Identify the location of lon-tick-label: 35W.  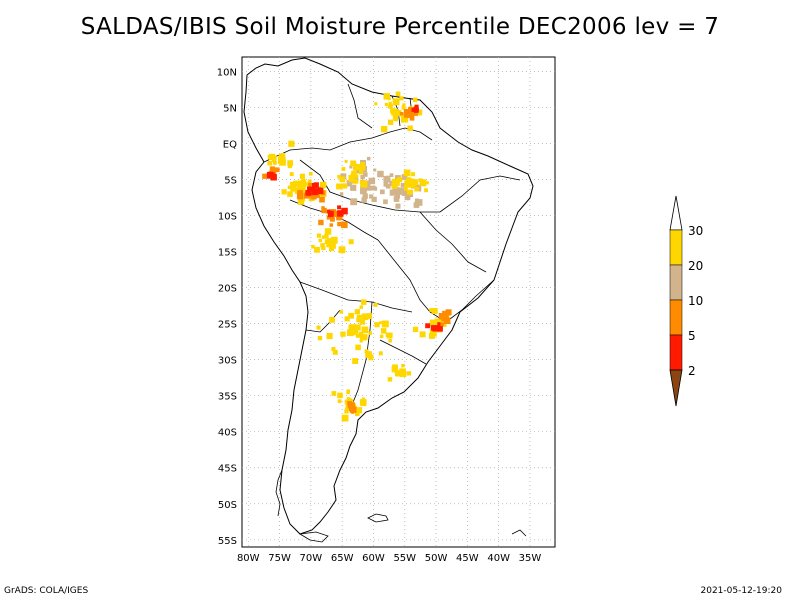
(530, 558).